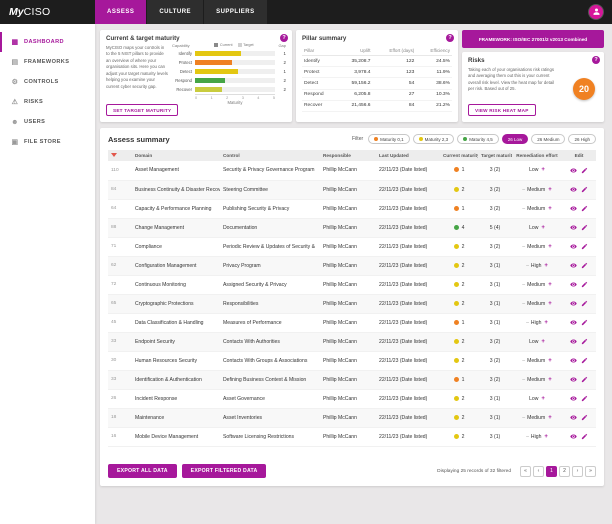  Describe the element at coordinates (47, 122) in the screenshot. I see `sidebar-item-users: ☻ USERS` at that location.